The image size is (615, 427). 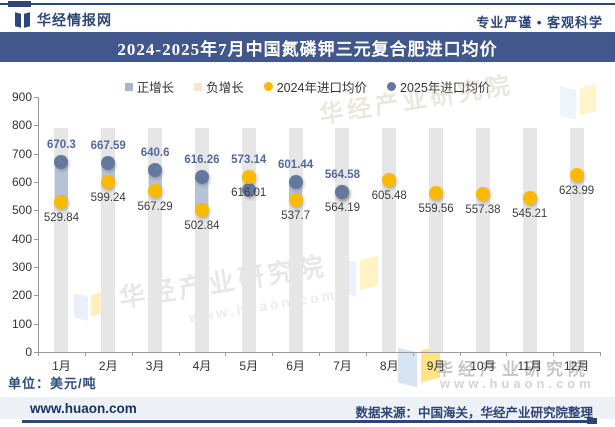 What do you see at coordinates (592, 421) in the screenshot?
I see `bottom-border-cap` at bounding box center [592, 421].